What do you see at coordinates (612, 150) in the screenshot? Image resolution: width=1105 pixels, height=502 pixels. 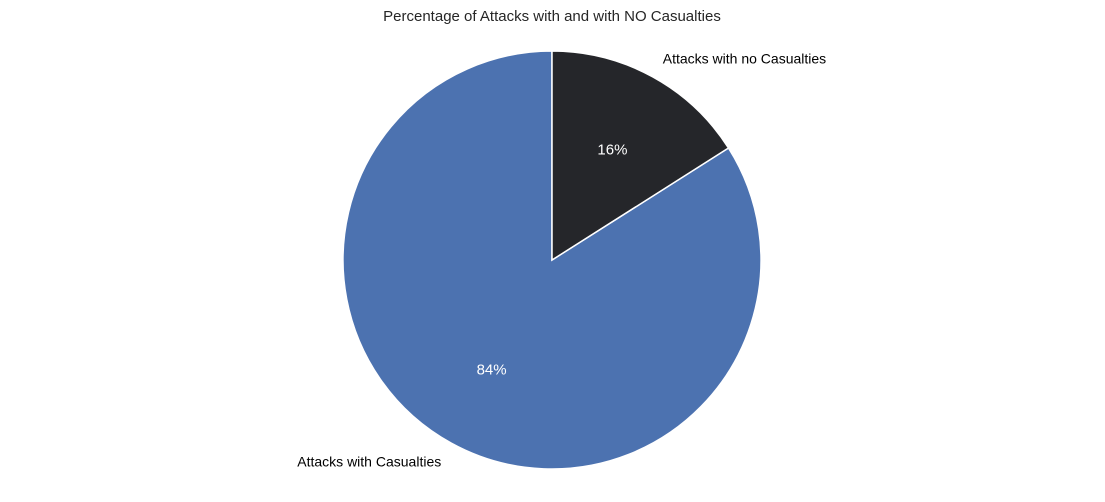 I see `pie-pct-label-1: 16%` at bounding box center [612, 150].